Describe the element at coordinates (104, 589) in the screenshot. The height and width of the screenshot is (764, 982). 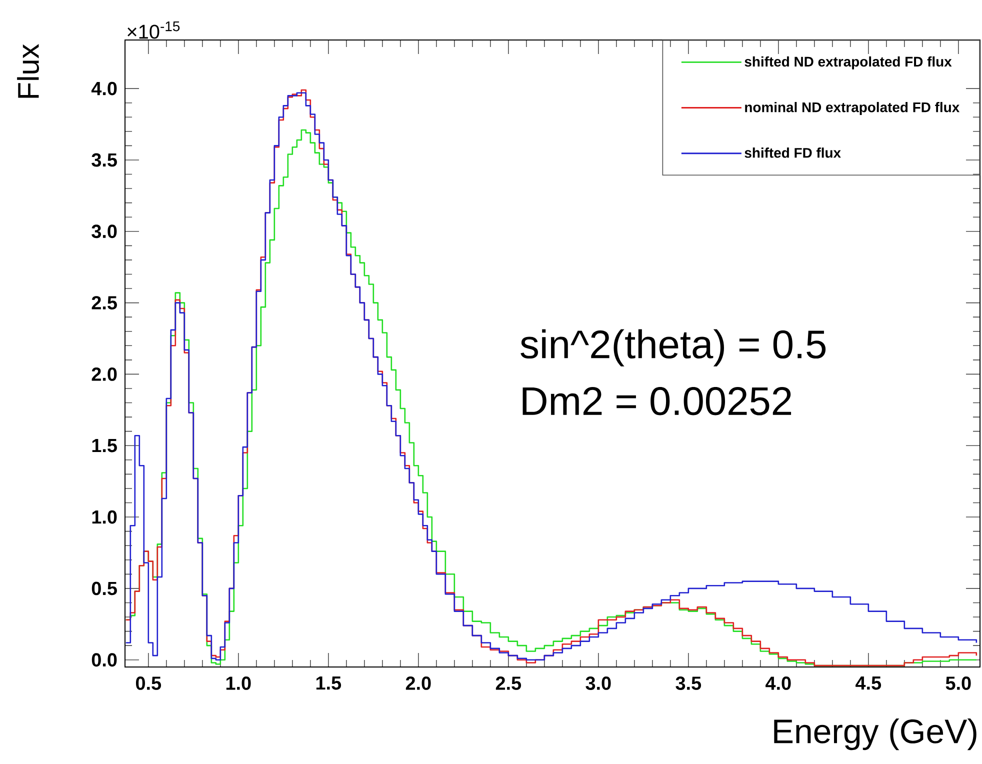
I see `y-tick-label: 0.5` at that location.